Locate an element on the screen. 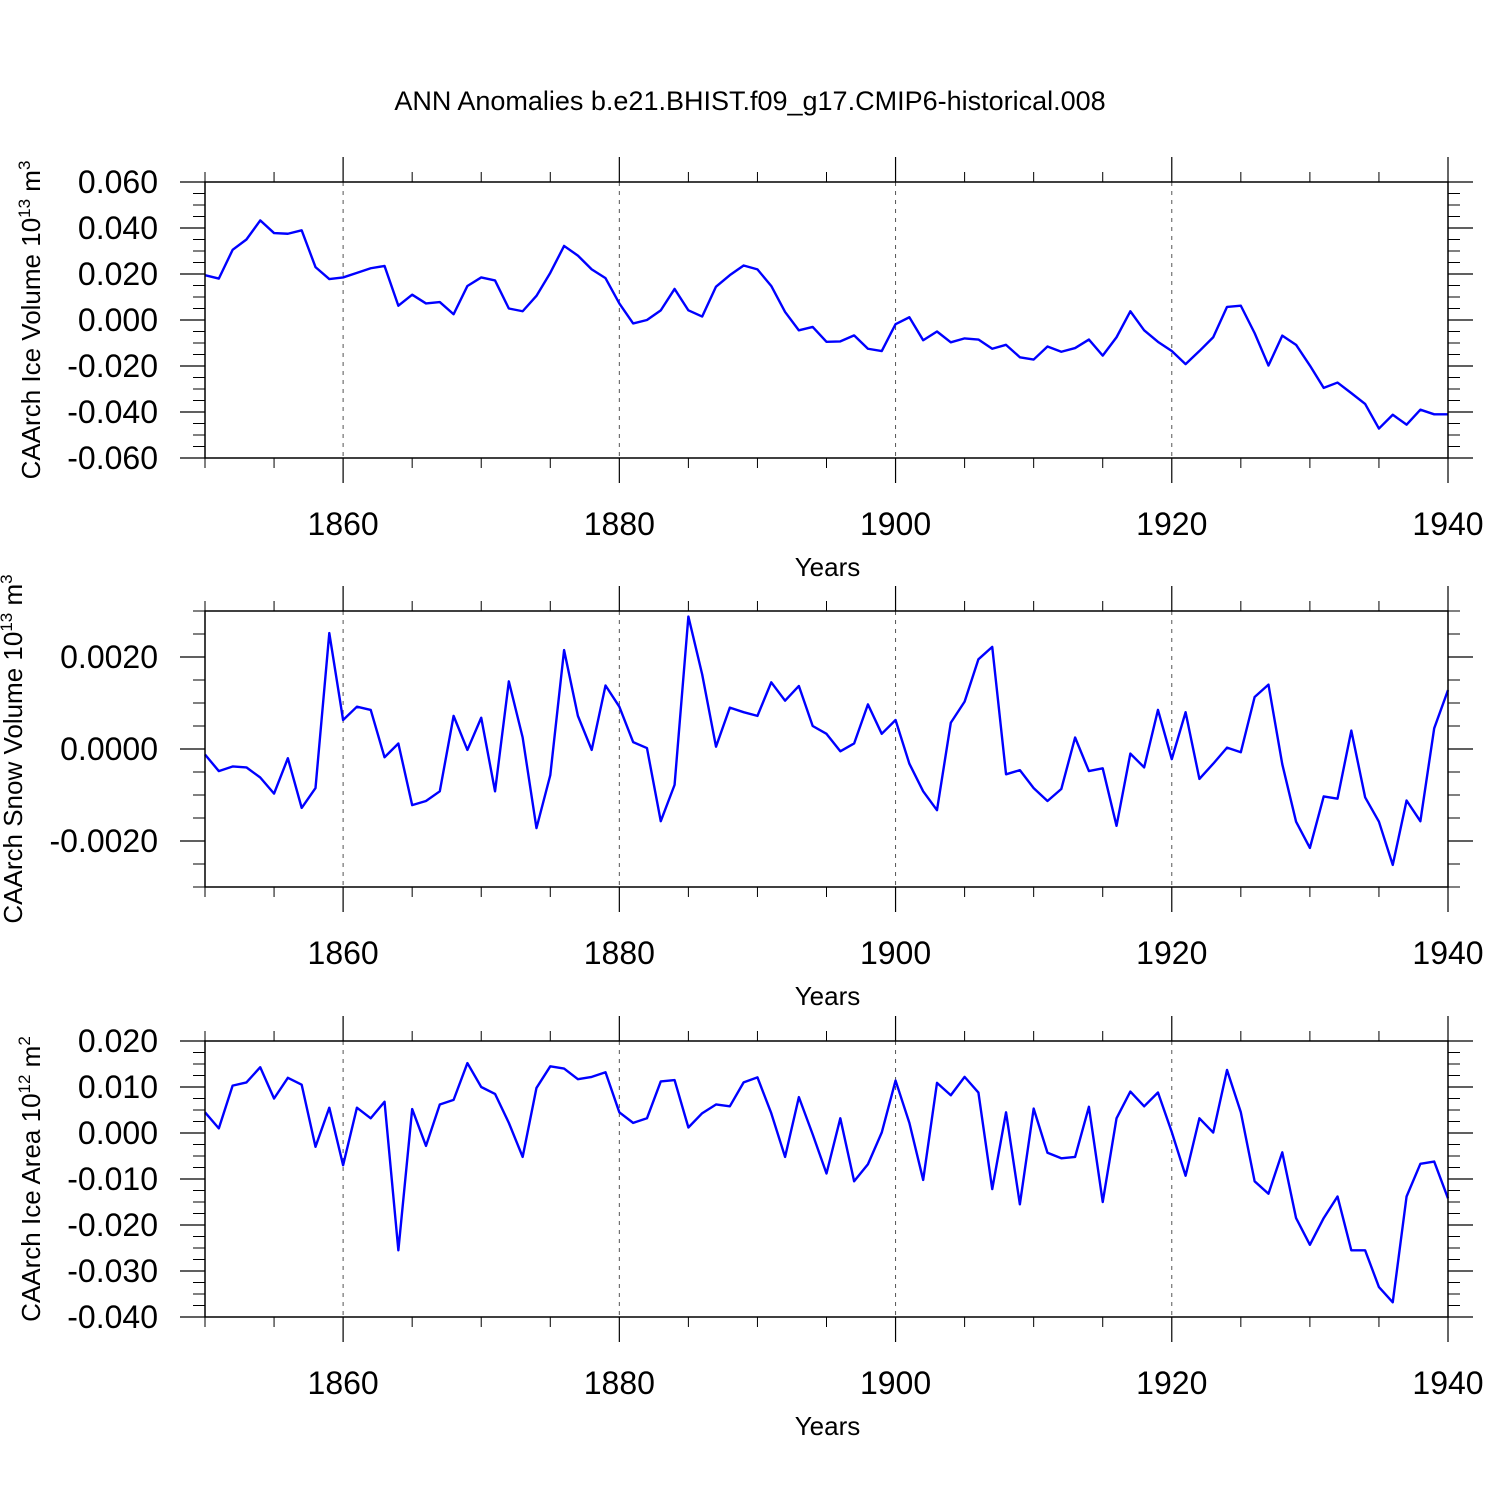 The image size is (1500, 1500). y-tick-label: -0.030 is located at coordinates (112, 1271).